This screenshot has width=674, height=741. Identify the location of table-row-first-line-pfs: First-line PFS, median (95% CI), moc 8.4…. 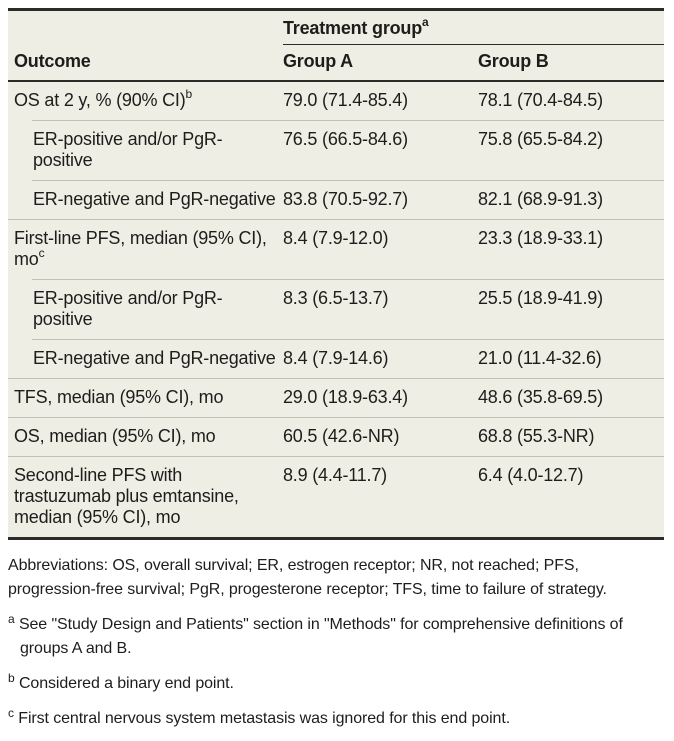
(336, 249).